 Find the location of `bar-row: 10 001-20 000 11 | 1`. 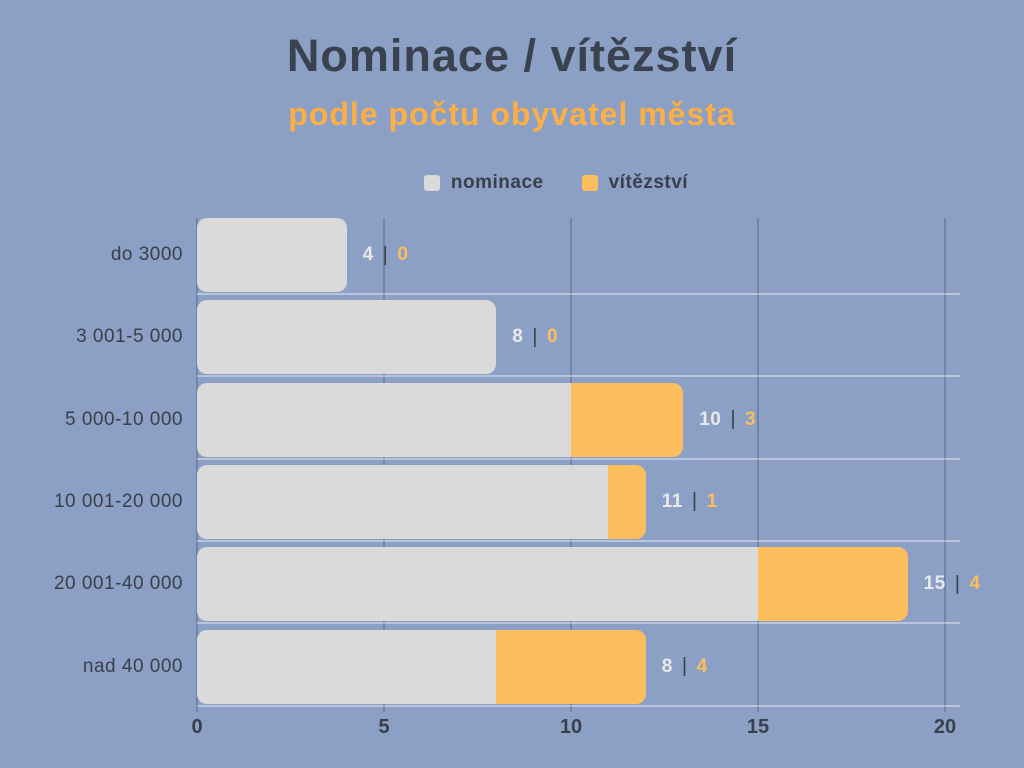

bar-row: 10 001-20 000 11 | 1 is located at coordinates (512, 505).